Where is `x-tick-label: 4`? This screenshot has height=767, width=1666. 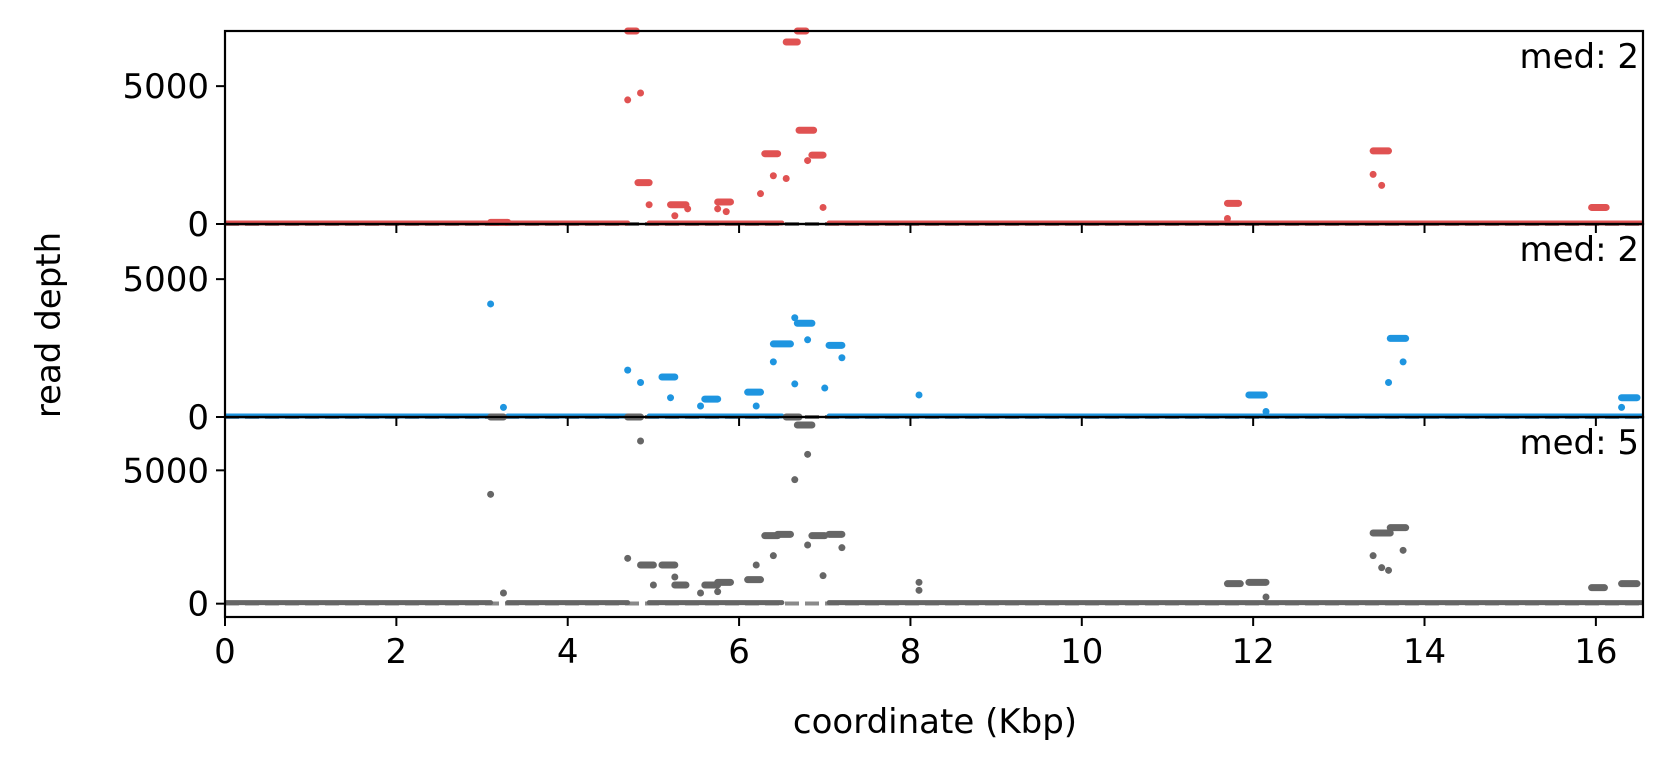 x-tick-label: 4 is located at coordinates (568, 652).